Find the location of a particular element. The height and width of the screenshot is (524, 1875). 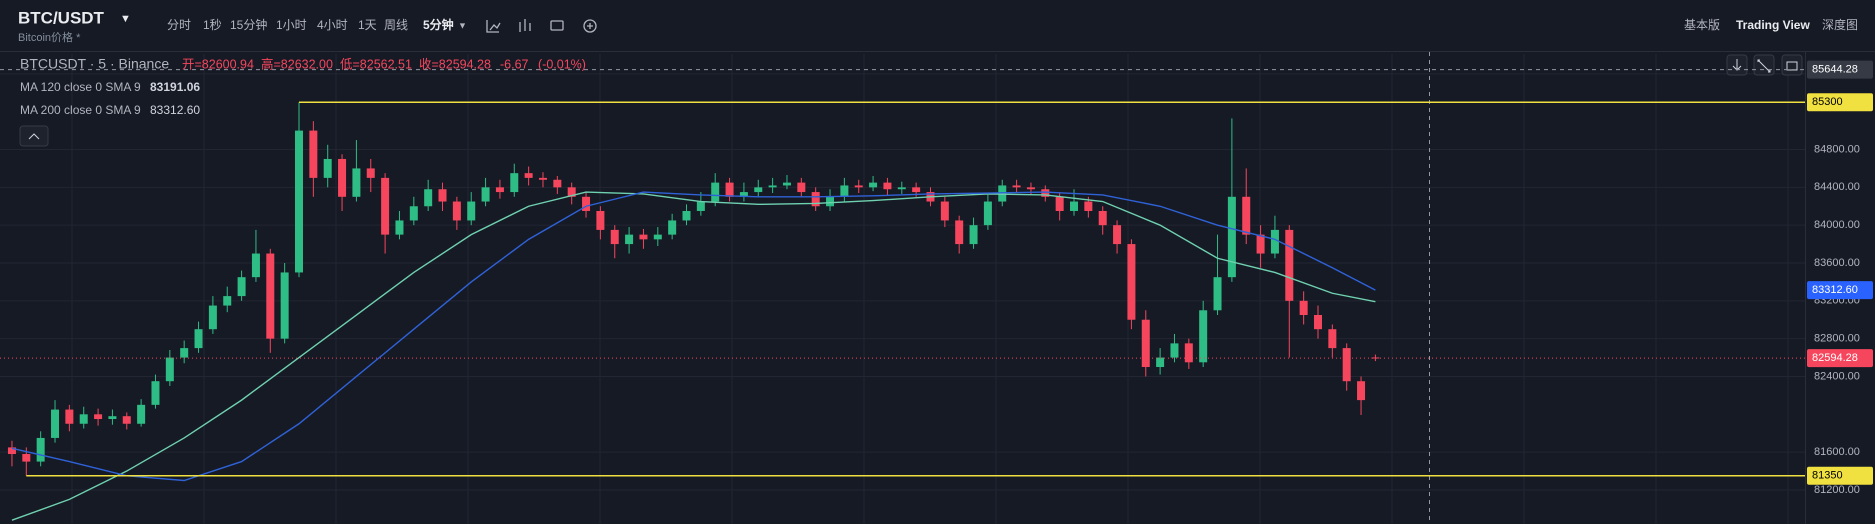

timeframe: 15分钟 is located at coordinates (248, 24).